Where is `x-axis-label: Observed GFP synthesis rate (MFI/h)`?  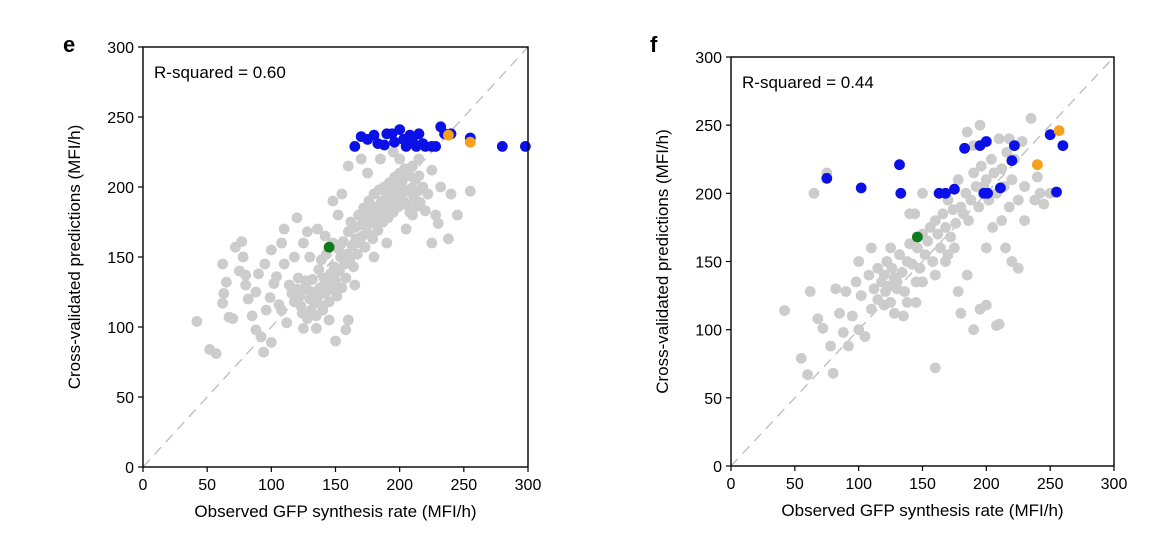 x-axis-label: Observed GFP synthesis rate (MFI/h) is located at coordinates (922, 510).